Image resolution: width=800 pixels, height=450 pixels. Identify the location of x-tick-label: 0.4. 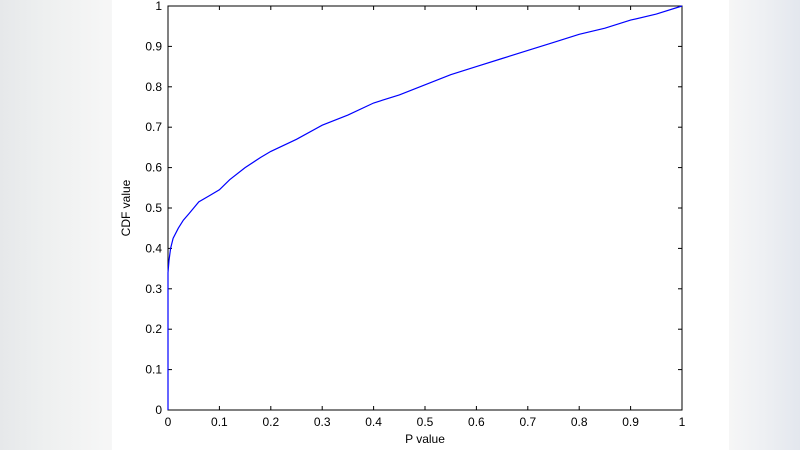
(373, 422).